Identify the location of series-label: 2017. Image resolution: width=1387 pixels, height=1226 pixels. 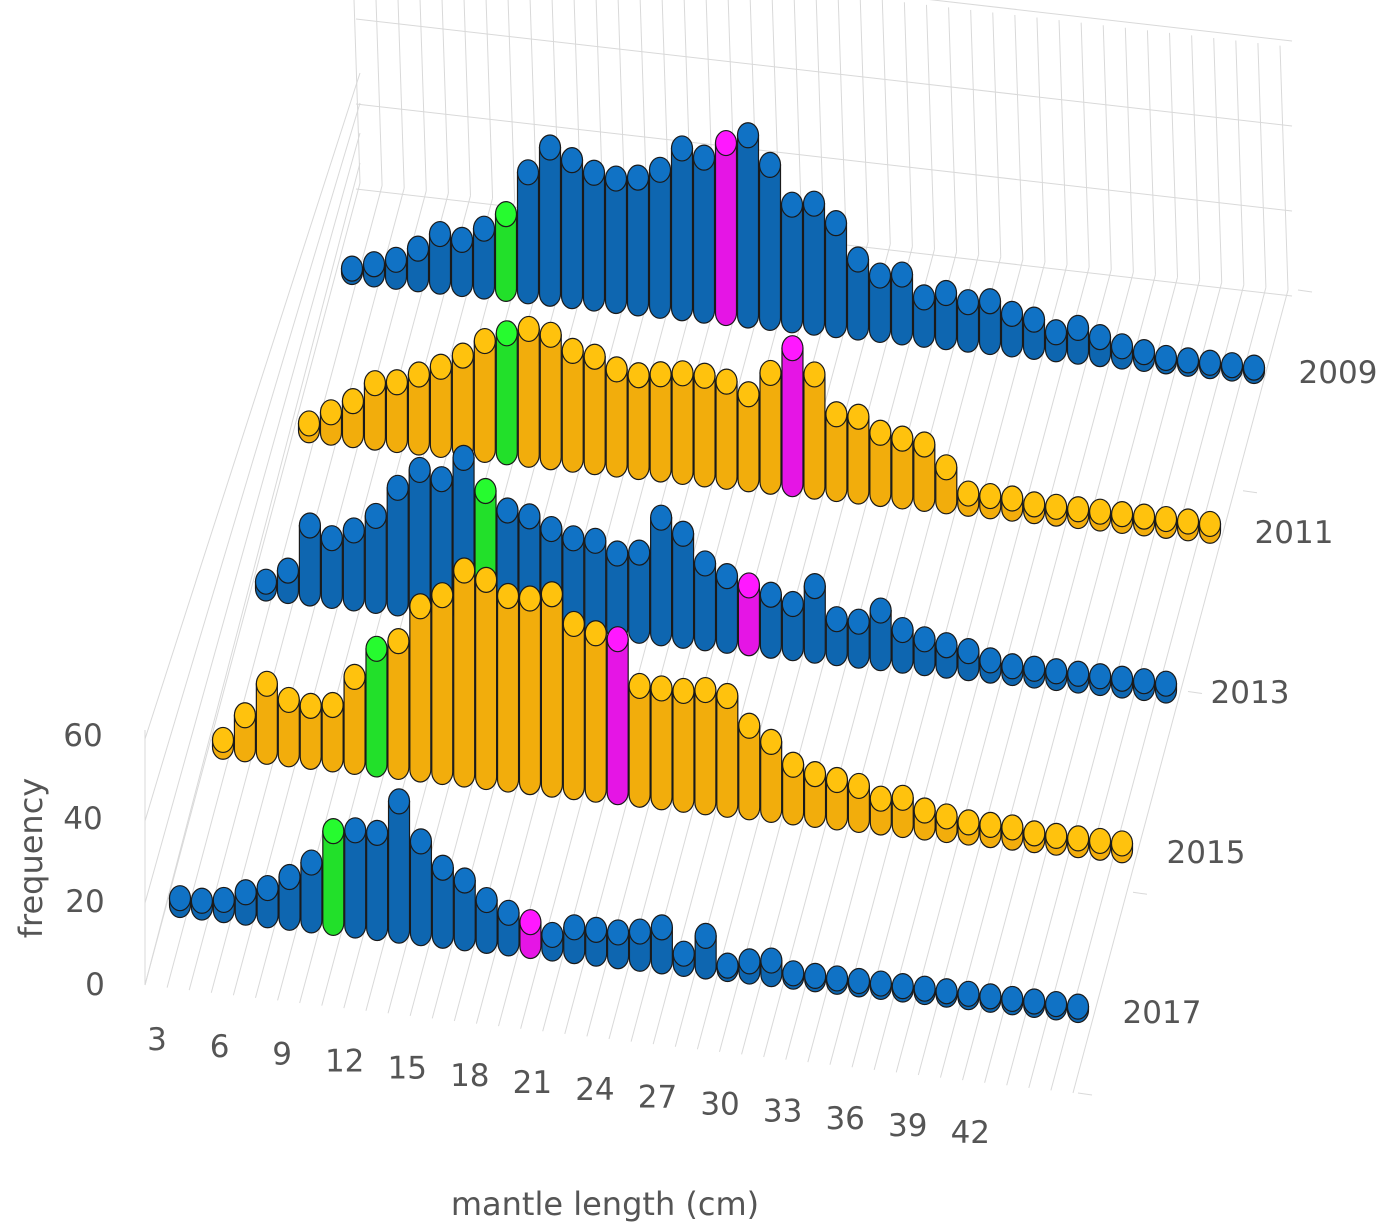
(1162, 1013).